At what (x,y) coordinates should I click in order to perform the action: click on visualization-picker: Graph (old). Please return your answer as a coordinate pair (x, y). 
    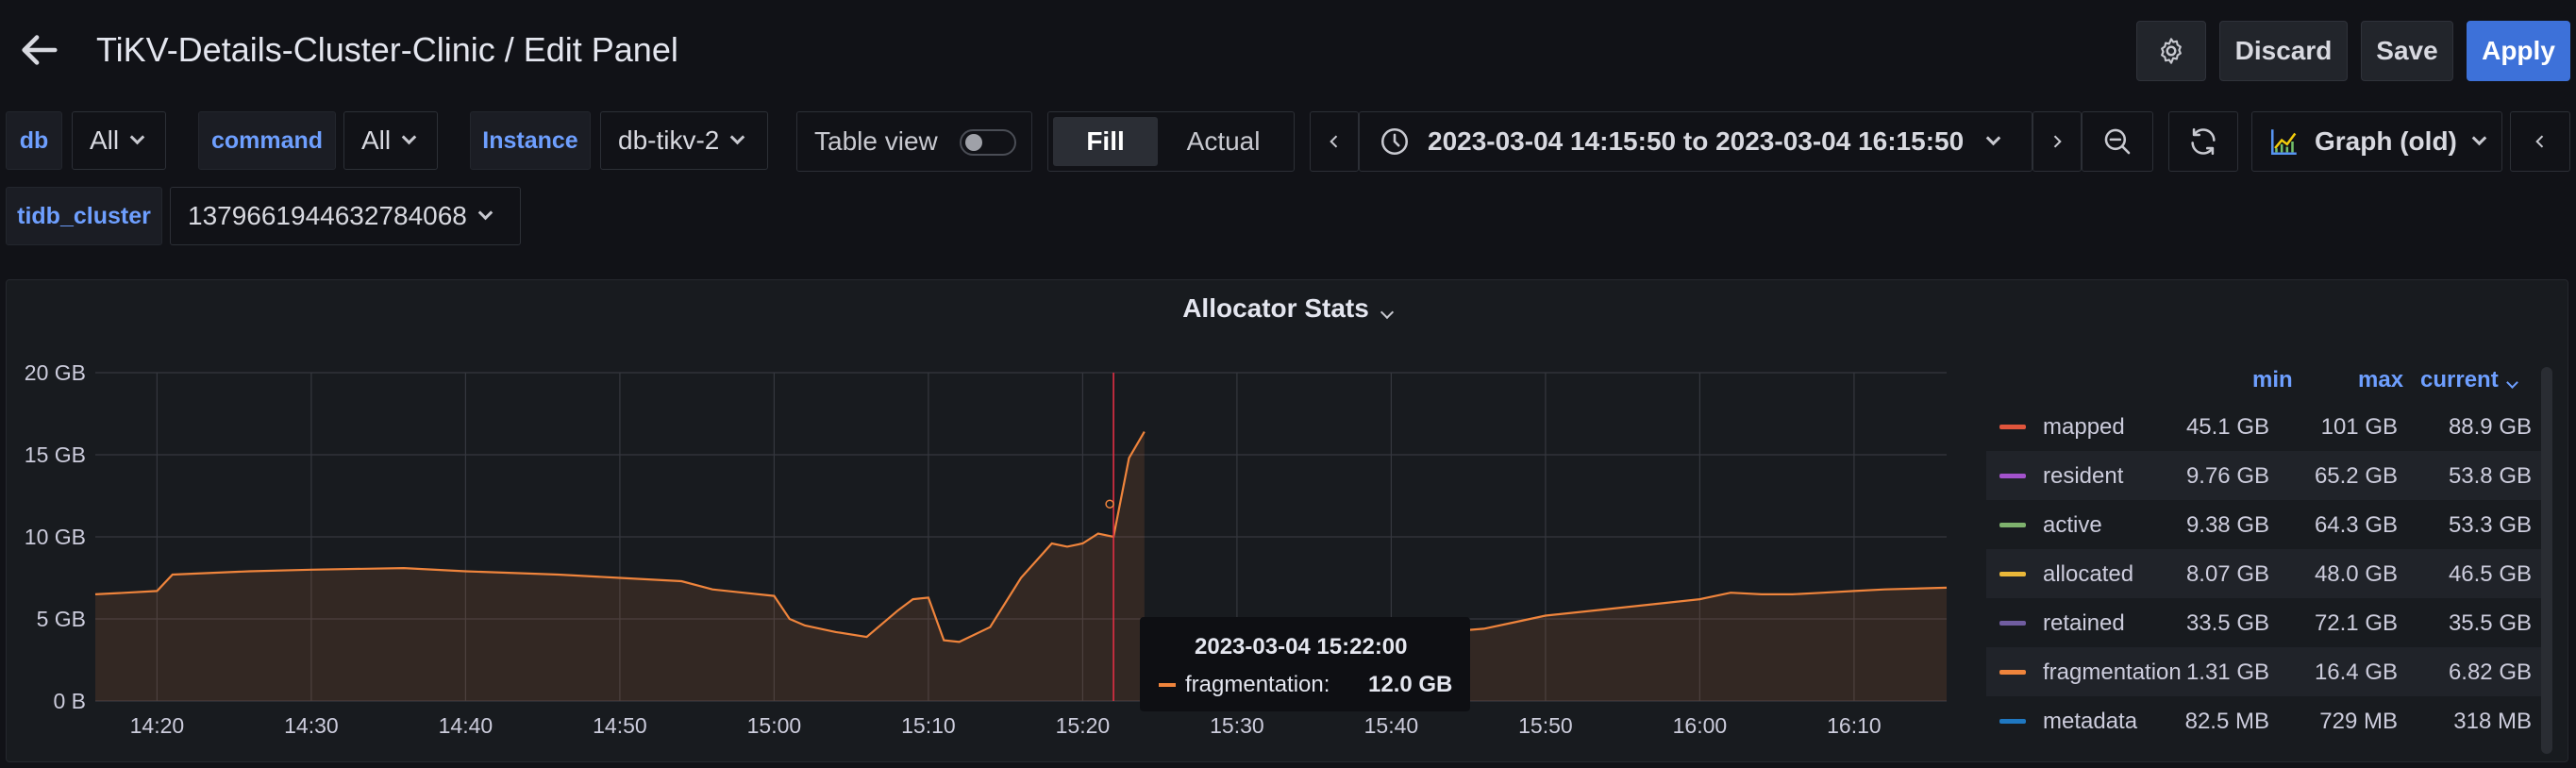
    Looking at the image, I should click on (2376, 141).